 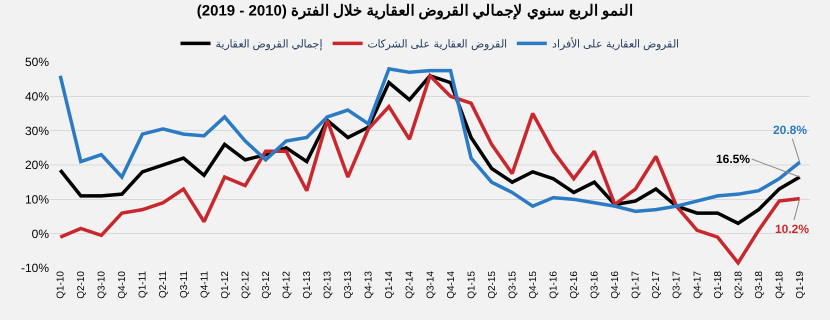 I want to click on y-tick-label: 20%, so click(x=37, y=165).